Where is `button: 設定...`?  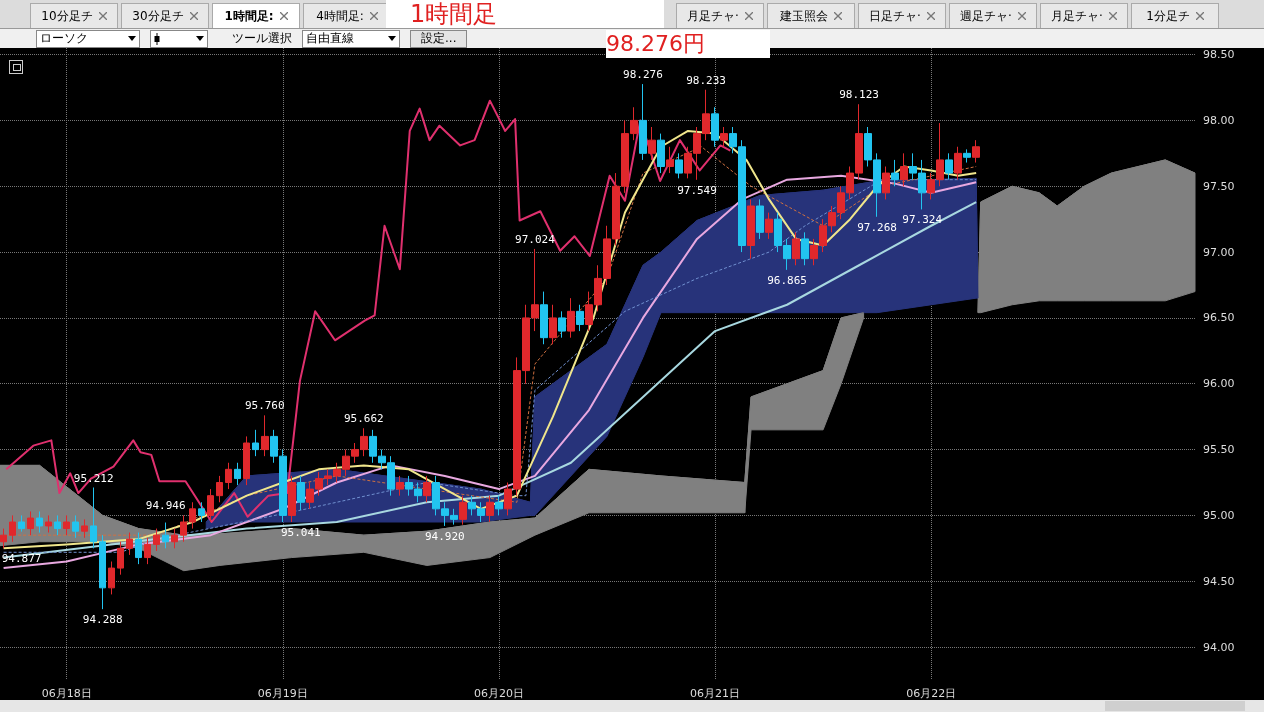 button: 設定... is located at coordinates (439, 38).